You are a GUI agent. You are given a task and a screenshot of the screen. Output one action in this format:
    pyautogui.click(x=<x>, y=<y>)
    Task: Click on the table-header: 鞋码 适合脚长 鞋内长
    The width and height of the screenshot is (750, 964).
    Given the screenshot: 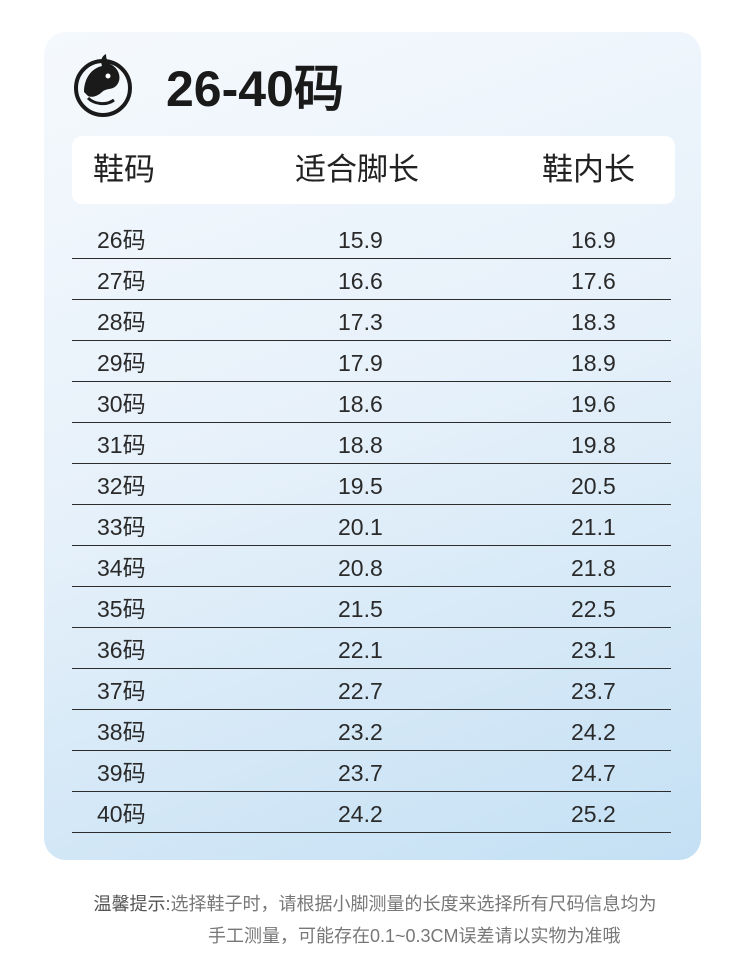 What is the action you would take?
    pyautogui.click(x=373, y=170)
    